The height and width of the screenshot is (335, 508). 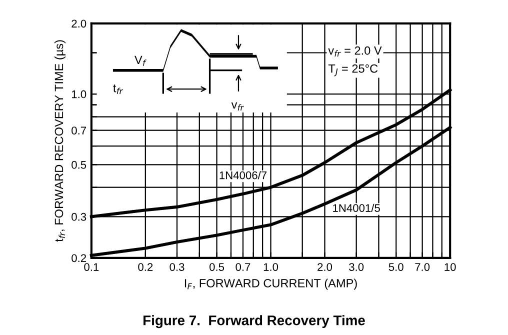 I want to click on x-axis-title: I$_{F}$, FORWARD CURRENT (AMP), so click(x=270, y=284).